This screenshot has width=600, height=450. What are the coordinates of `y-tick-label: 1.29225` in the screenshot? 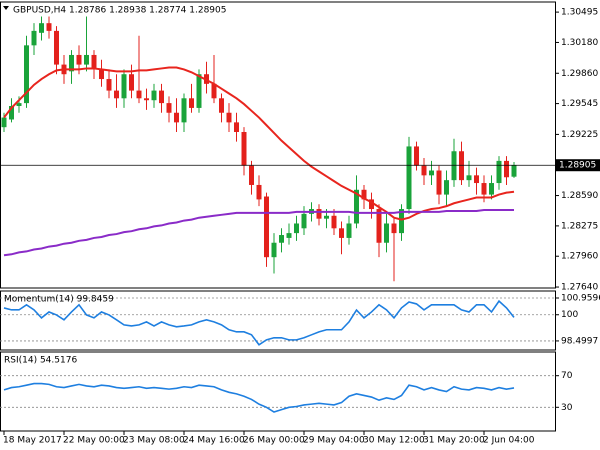 It's located at (579, 135).